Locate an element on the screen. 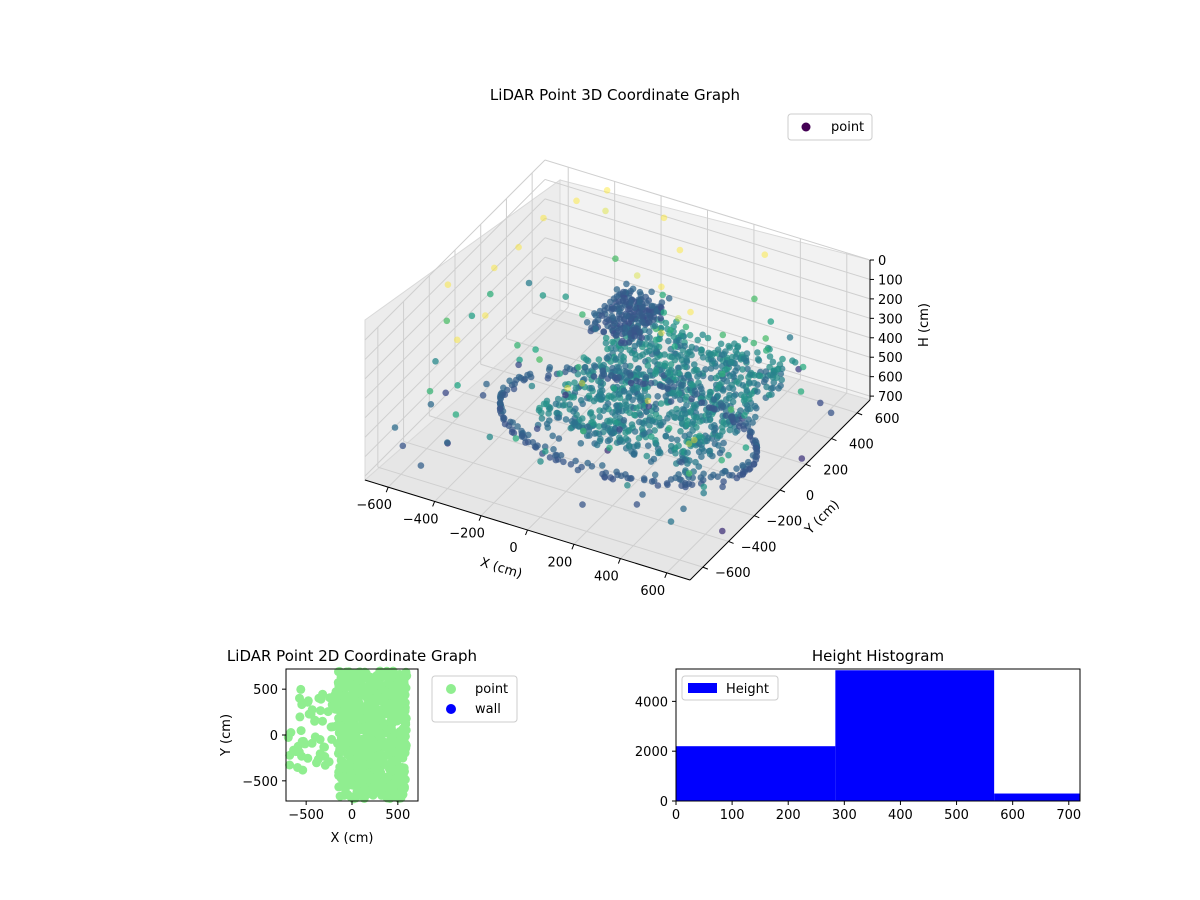 This screenshot has width=1200, height=900. y-tick-label-3d-0: −600 is located at coordinates (733, 573).